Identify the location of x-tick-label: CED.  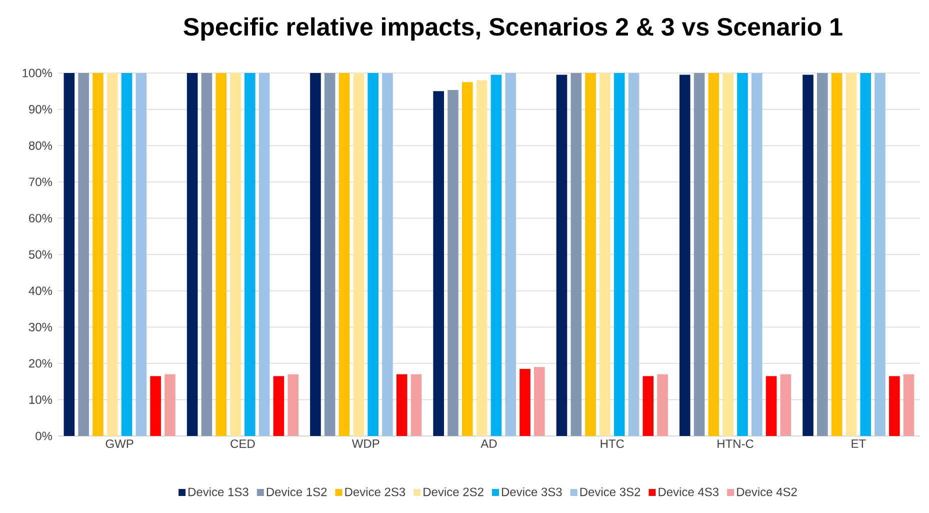
(242, 444).